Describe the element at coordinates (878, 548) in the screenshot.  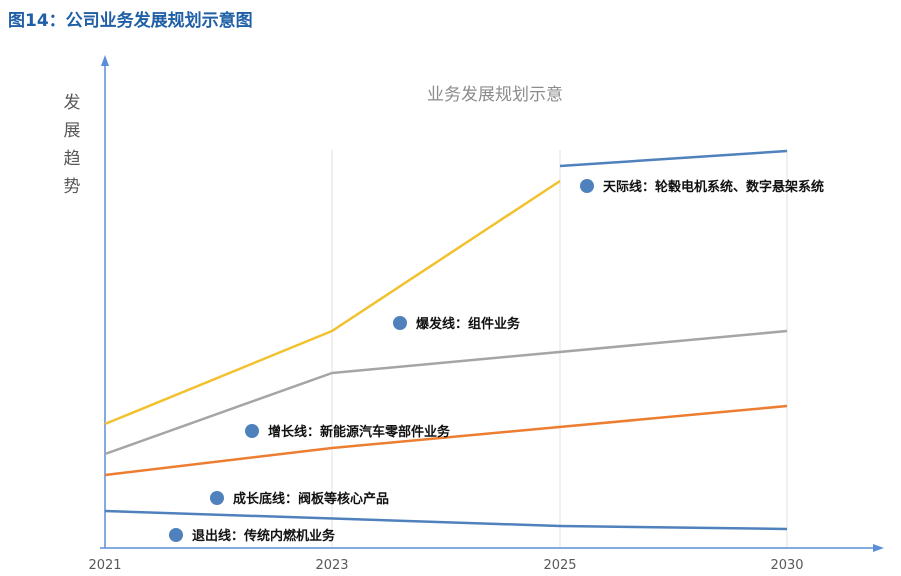
I see `x-axis-arrow` at that location.